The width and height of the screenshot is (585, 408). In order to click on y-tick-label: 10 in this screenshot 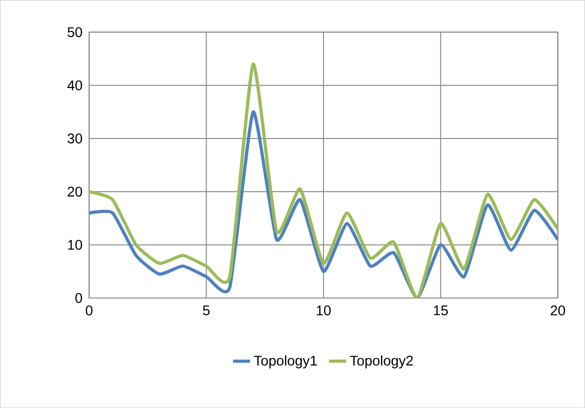, I will do `click(75, 245)`.